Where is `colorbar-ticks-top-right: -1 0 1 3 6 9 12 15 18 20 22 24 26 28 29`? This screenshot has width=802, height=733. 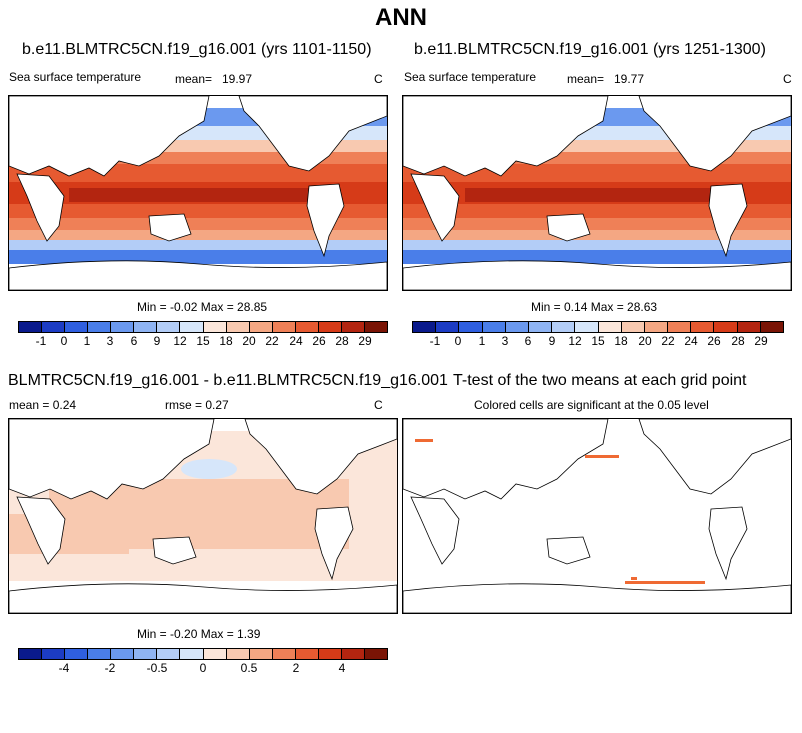 colorbar-ticks-top-right: -1 0 1 3 6 9 12 15 18 20 22 24 26 28 29 is located at coordinates (598, 342).